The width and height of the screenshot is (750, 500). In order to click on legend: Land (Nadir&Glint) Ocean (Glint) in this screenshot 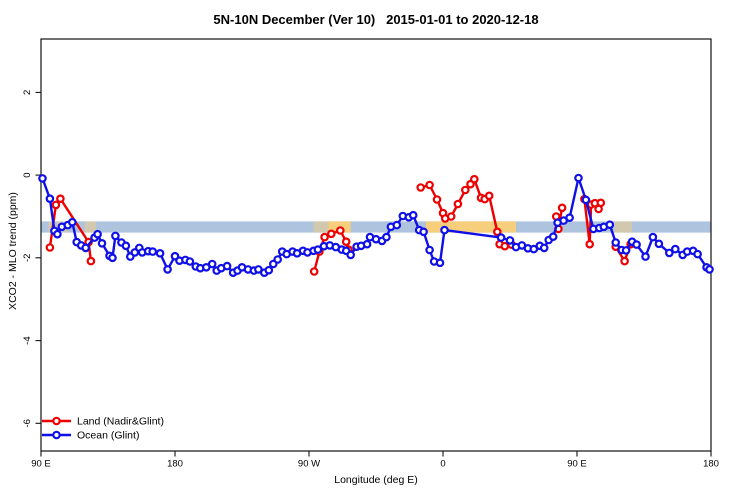, I will do `click(103, 429)`.